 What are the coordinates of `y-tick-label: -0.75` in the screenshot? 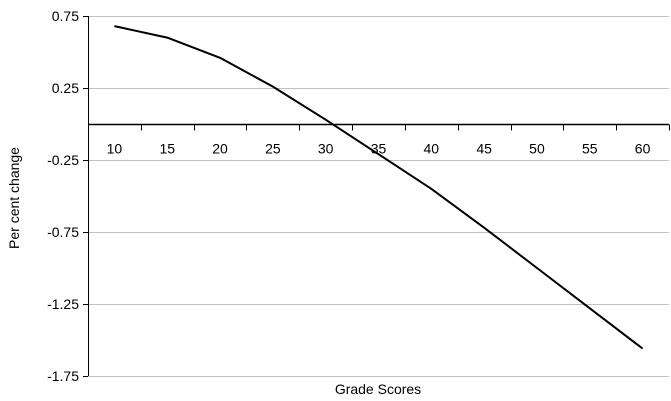 It's located at (63, 232).